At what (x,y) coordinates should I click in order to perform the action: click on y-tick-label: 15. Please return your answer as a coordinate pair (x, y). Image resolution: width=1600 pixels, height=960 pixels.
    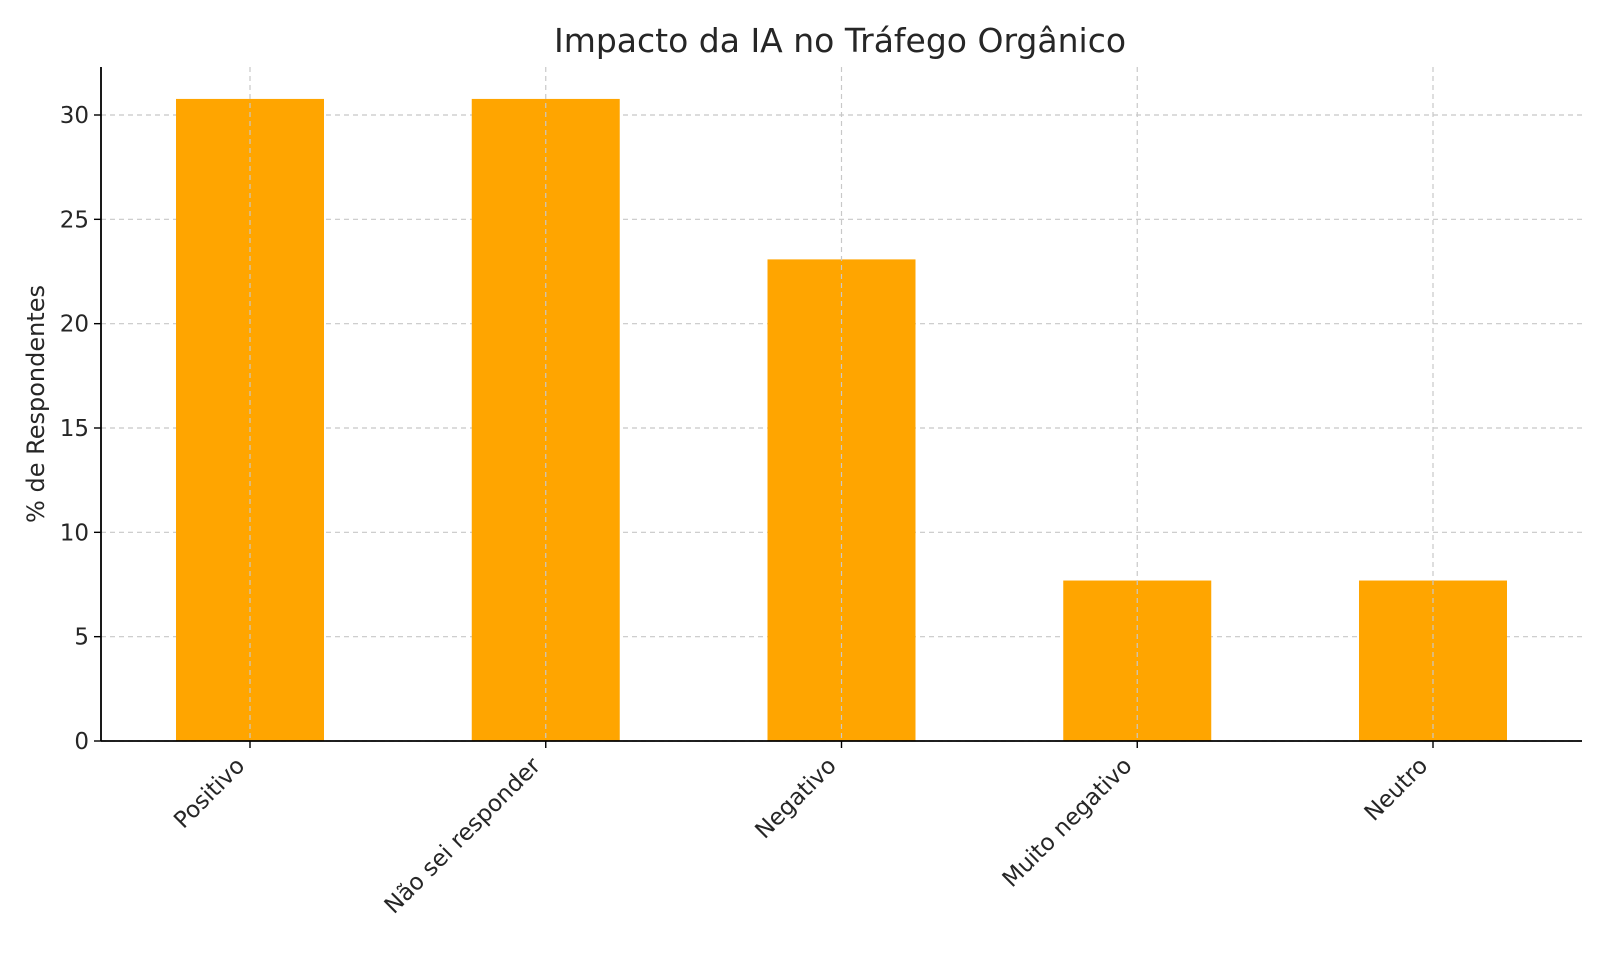
    Looking at the image, I should click on (74, 429).